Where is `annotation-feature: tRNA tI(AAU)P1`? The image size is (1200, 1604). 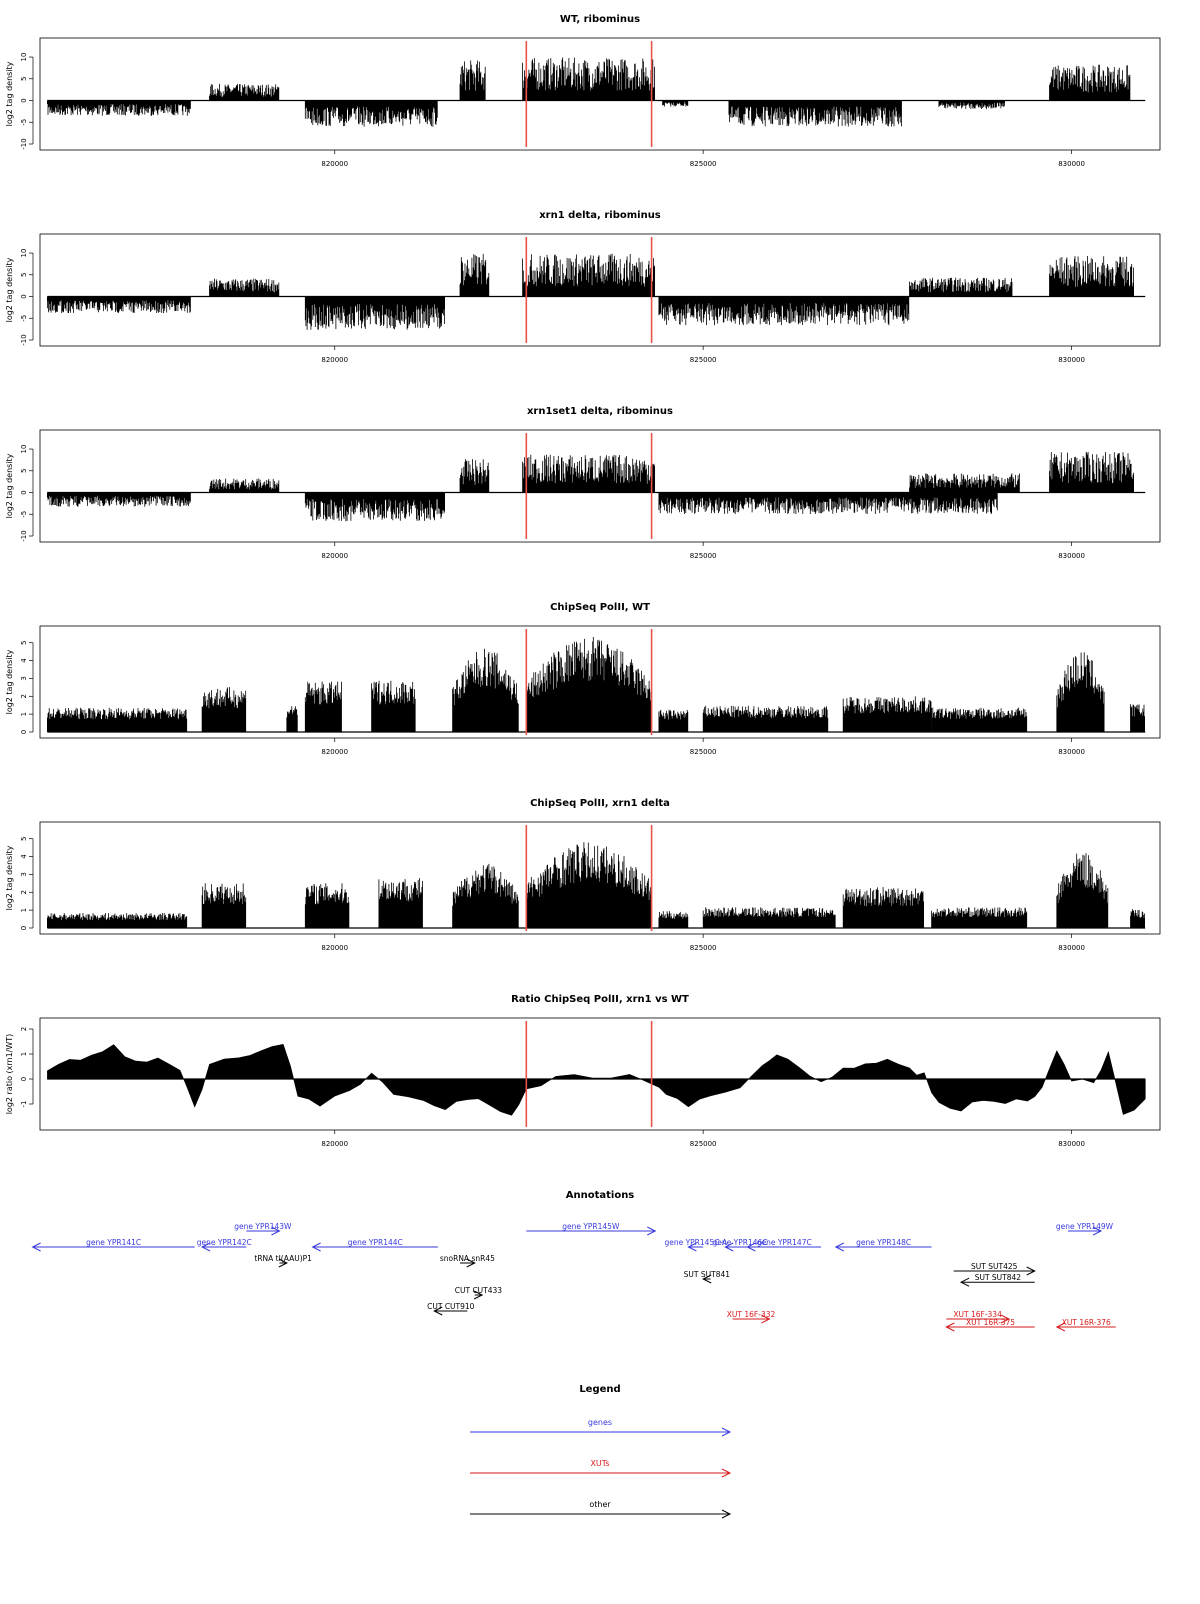 annotation-feature: tRNA tI(AAU)P1 is located at coordinates (283, 1261).